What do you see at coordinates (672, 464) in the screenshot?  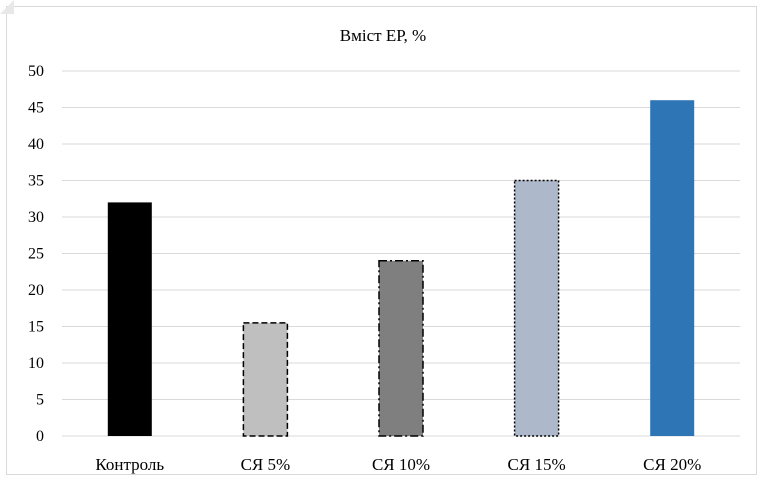 I see `x-category-label: СЯ 20%` at bounding box center [672, 464].